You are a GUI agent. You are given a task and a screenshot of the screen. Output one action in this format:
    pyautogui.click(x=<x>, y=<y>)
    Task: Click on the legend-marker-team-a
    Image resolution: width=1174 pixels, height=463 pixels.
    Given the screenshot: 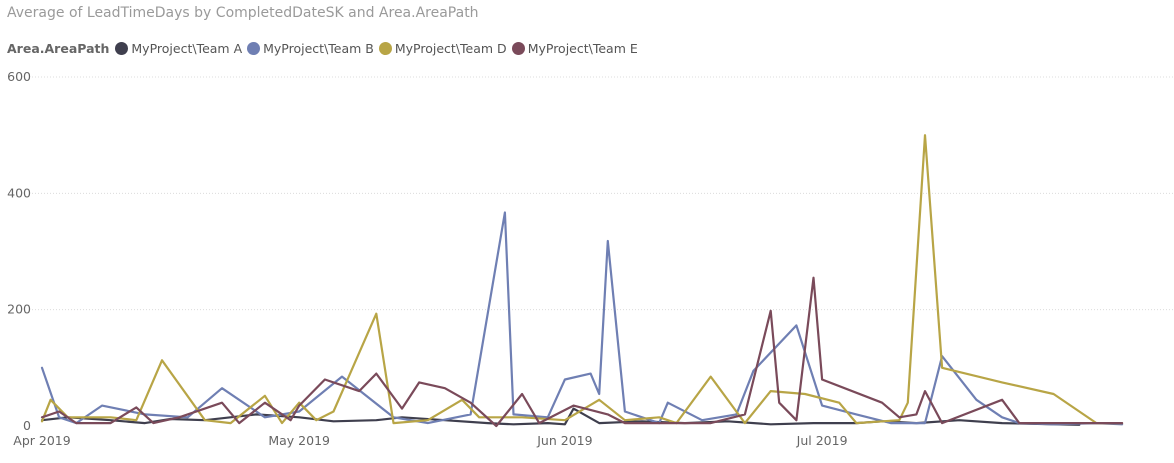 What is the action you would take?
    pyautogui.click(x=122, y=48)
    